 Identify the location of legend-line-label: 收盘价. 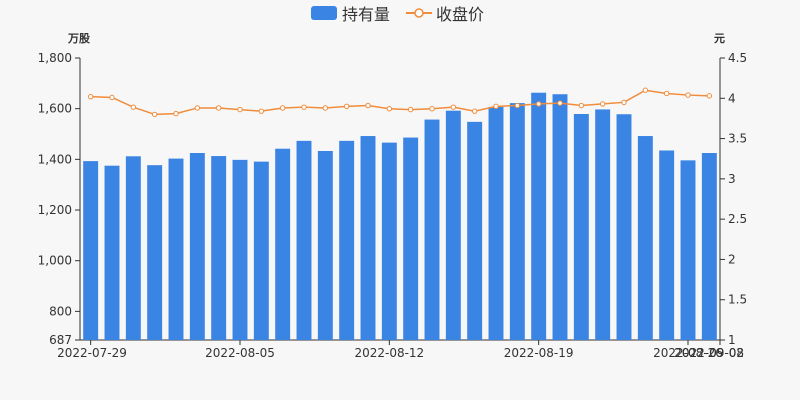
(460, 14).